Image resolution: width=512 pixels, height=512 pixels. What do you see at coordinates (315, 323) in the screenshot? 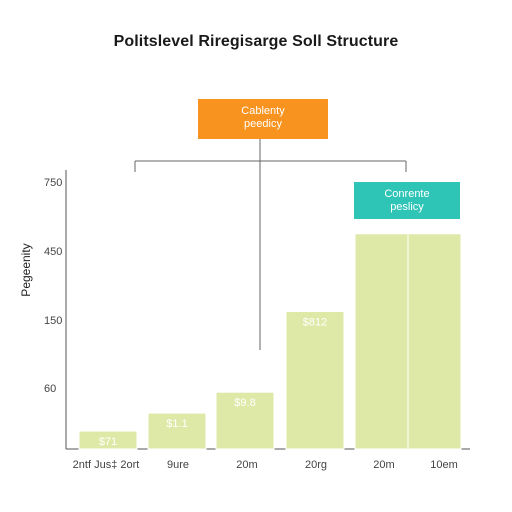
I see `bar-value-label: $812` at bounding box center [315, 323].